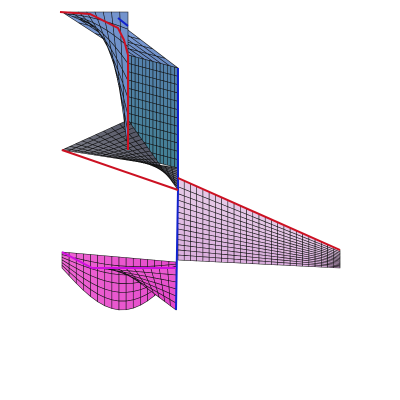  I want to click on right-pink-fan, so click(259, 223).